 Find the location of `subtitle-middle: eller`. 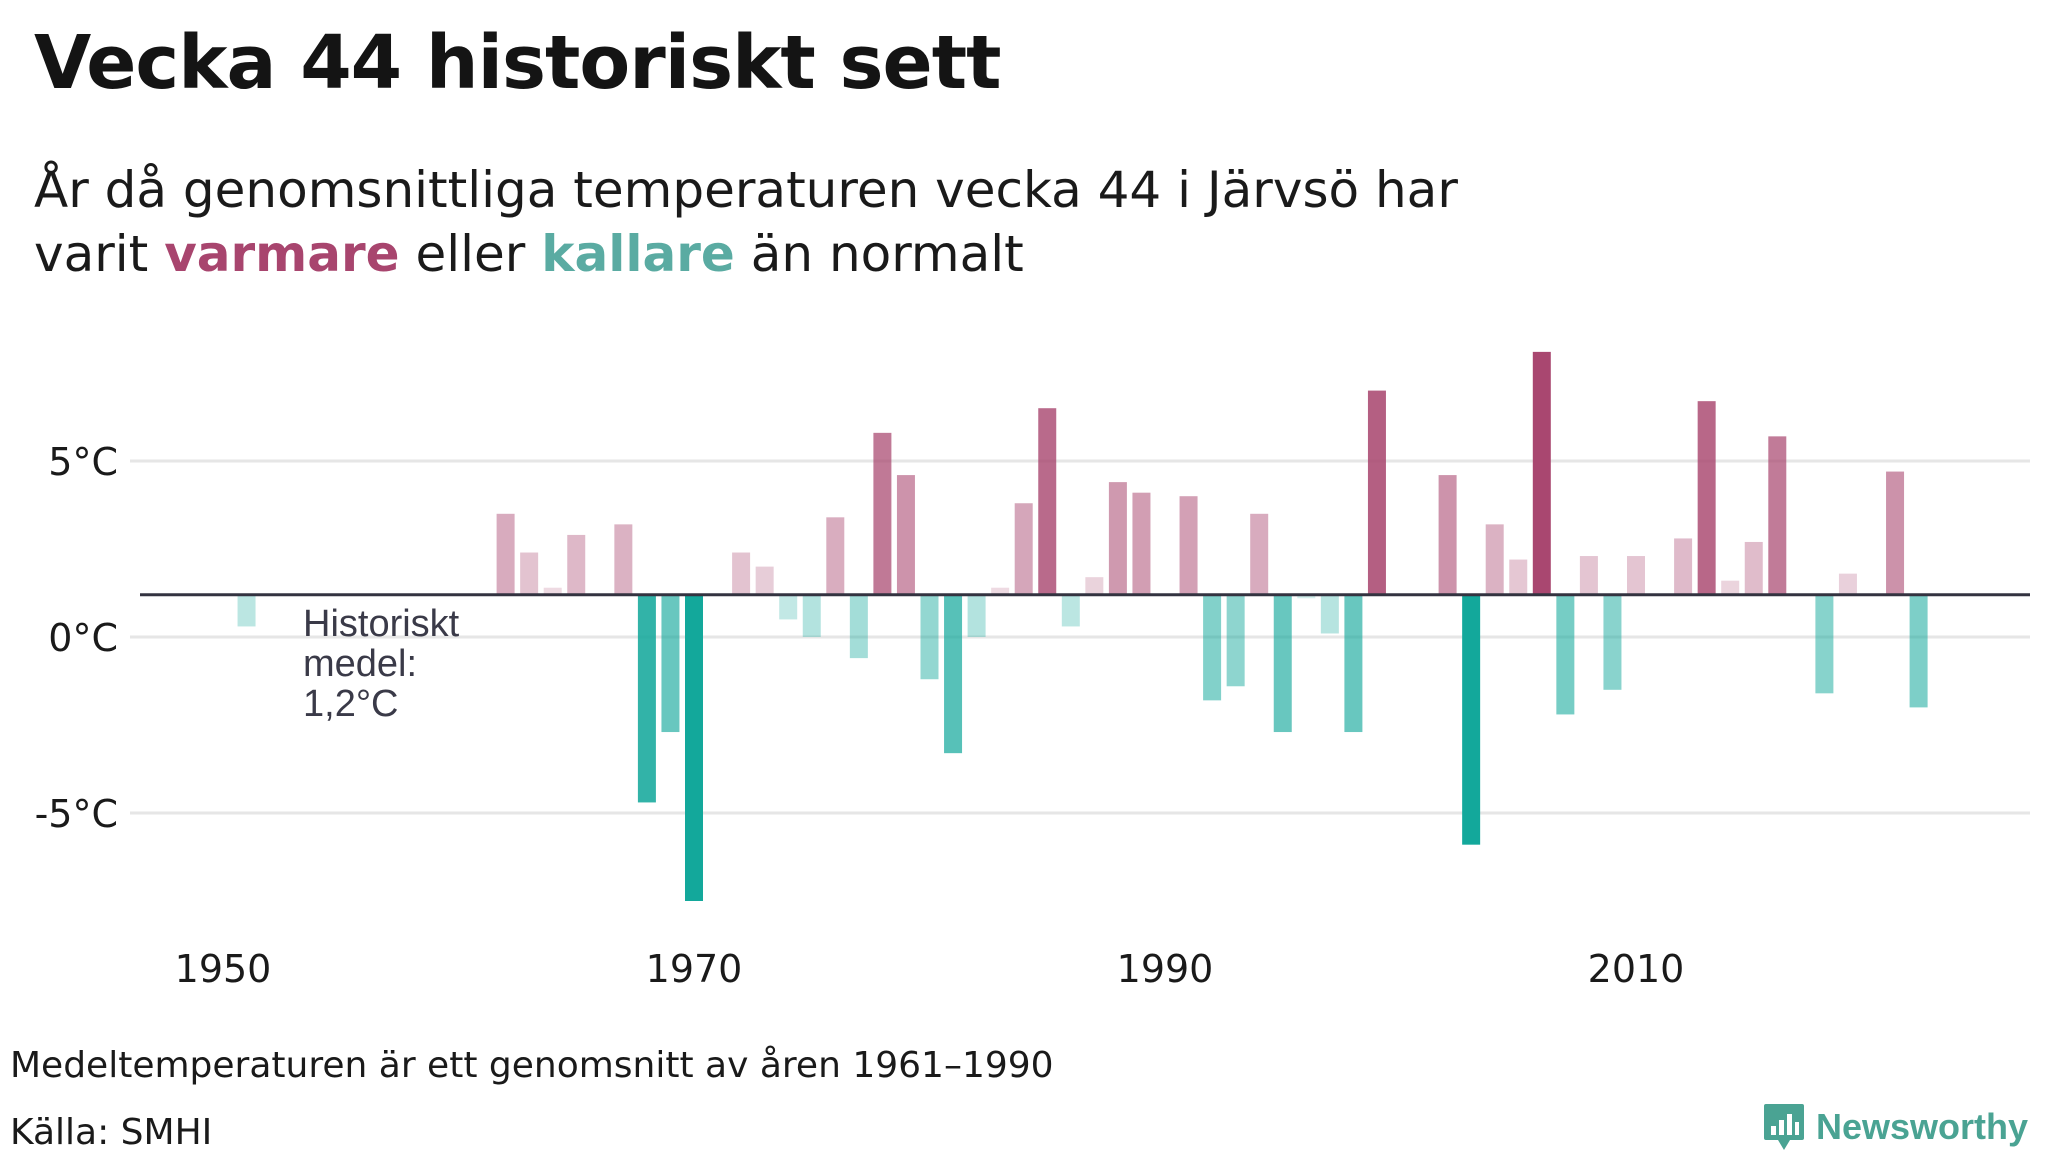

subtitle-middle: eller is located at coordinates (470, 254).